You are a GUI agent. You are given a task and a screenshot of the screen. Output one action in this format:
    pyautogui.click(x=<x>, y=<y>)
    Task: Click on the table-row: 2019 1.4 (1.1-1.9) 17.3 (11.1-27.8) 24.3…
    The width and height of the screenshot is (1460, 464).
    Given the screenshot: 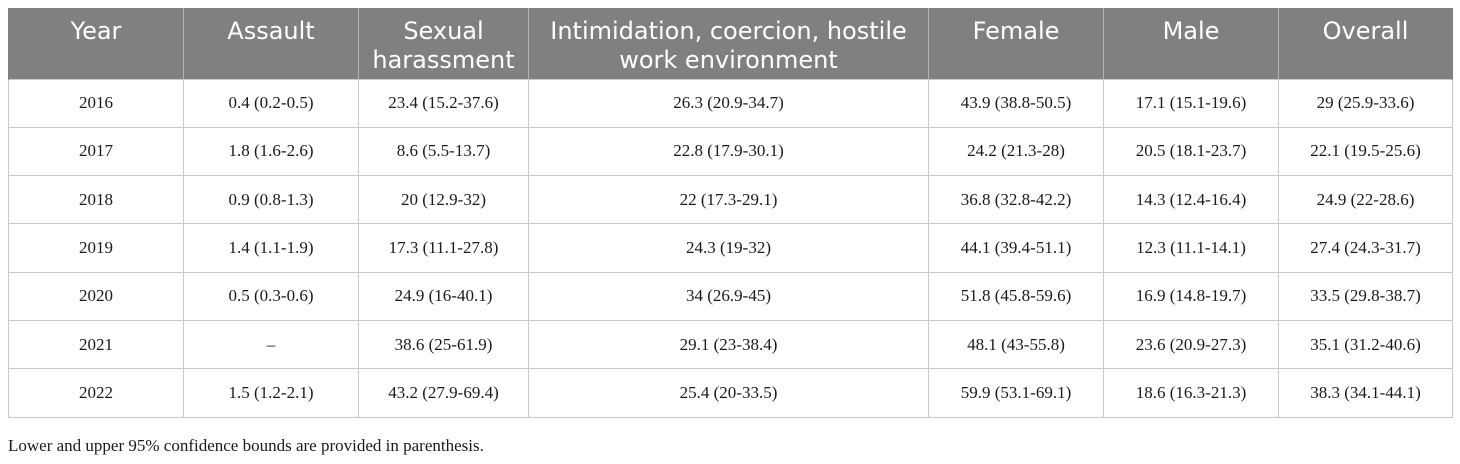 What is the action you would take?
    pyautogui.click(x=730, y=248)
    